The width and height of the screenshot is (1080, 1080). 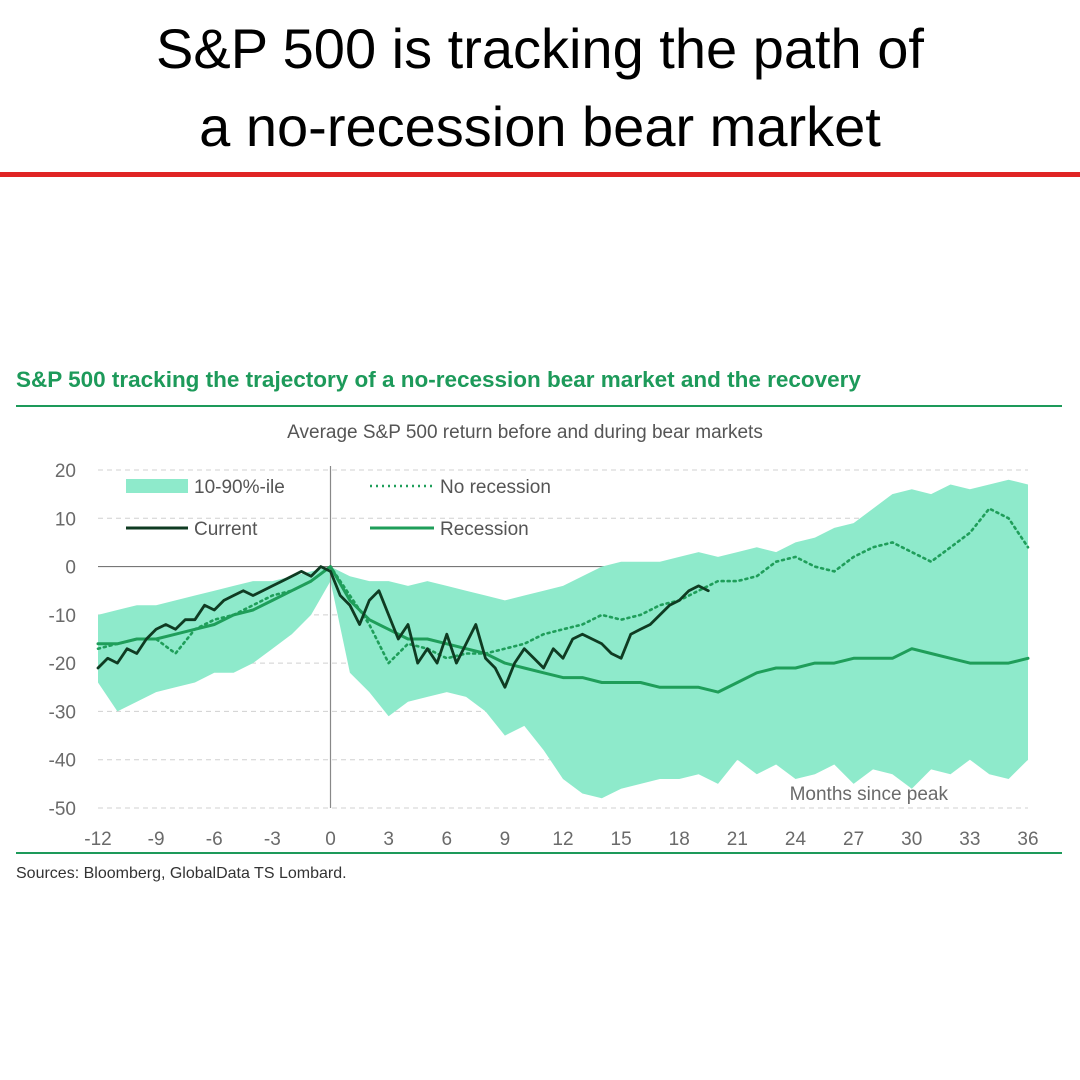 I want to click on headline-divider, so click(x=540, y=174).